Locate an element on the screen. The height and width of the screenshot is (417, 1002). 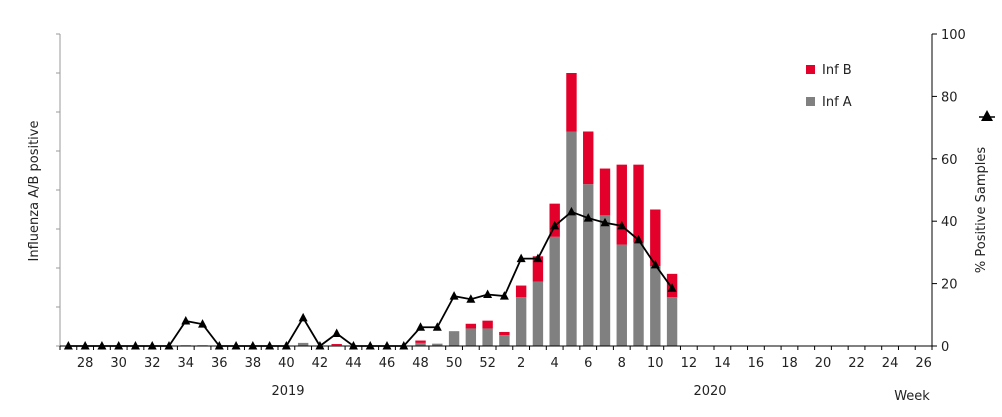
x-tick-label: 32 is located at coordinates (152, 363).